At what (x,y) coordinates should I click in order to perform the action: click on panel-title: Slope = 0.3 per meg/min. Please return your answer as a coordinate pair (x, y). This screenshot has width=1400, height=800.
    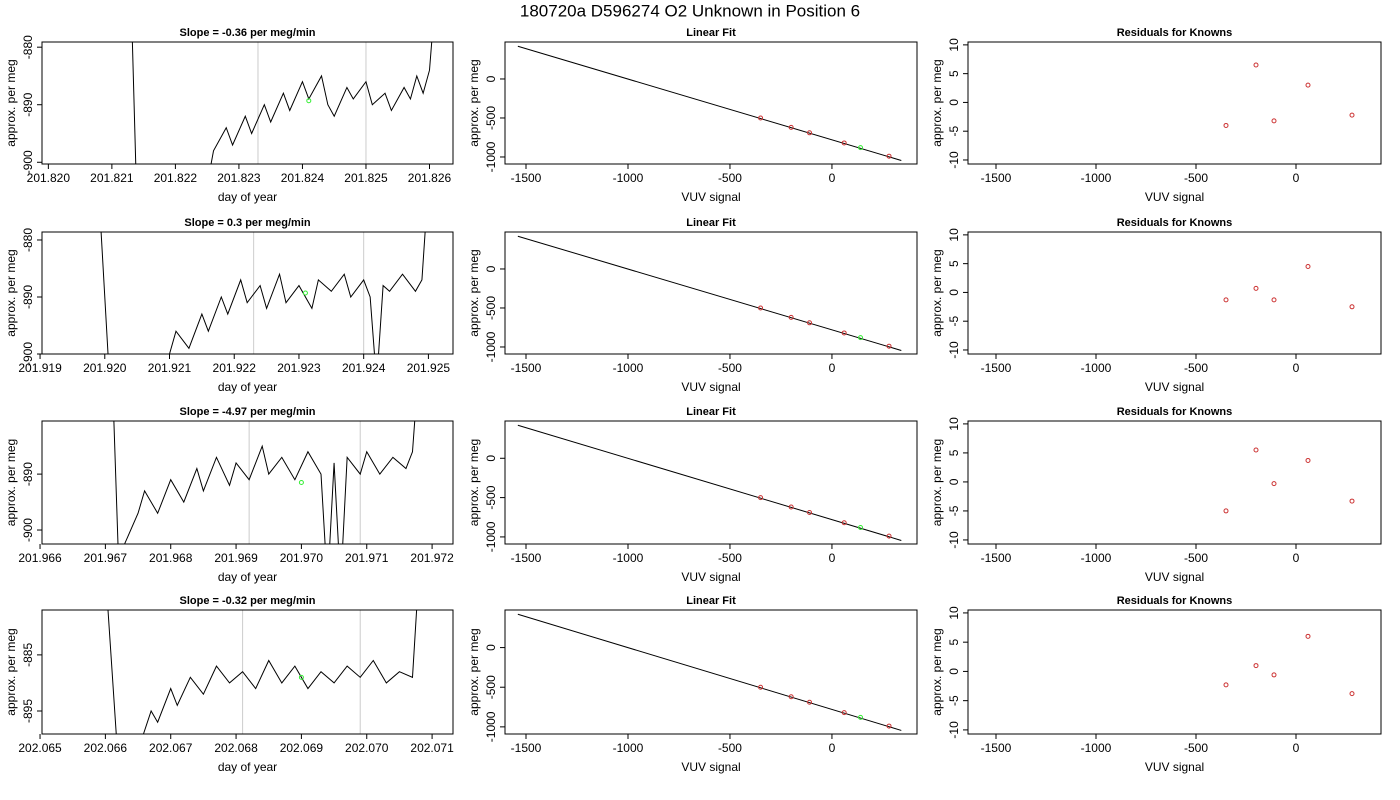
    Looking at the image, I should click on (247, 223).